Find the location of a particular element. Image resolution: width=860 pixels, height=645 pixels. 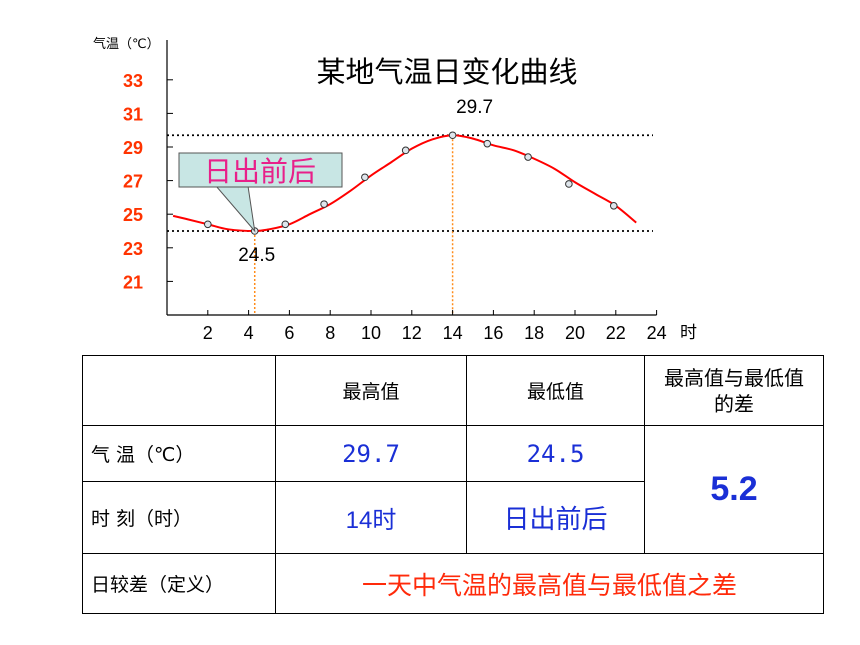

x-tick-label: 2 is located at coordinates (208, 333).